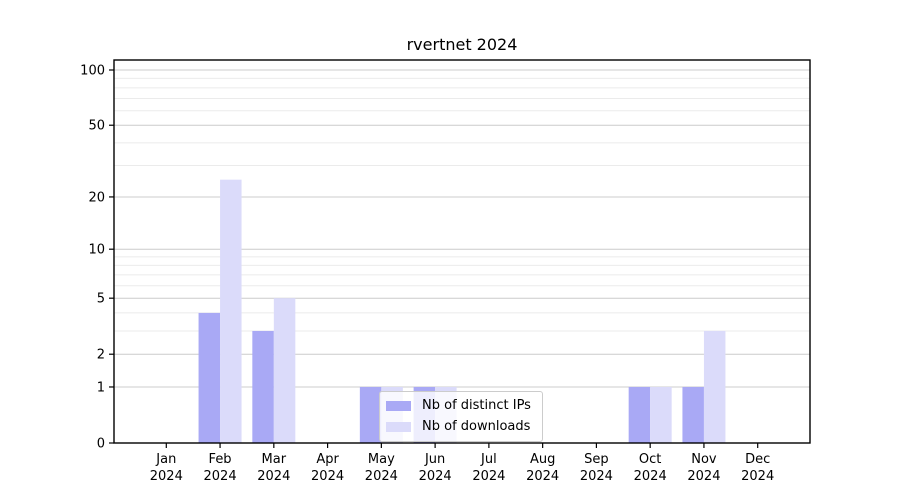  What do you see at coordinates (92, 71) in the screenshot?
I see `y-tick-label: 100` at bounding box center [92, 71].